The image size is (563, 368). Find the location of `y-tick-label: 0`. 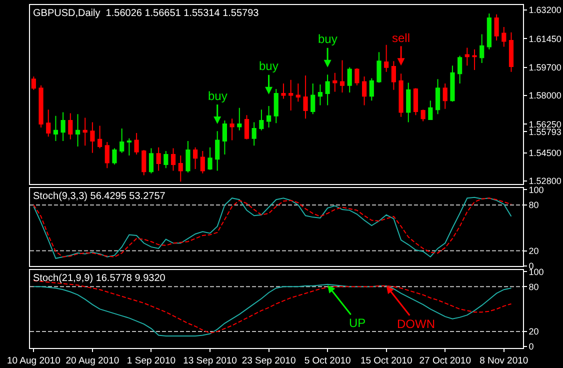

y-tick-label: 0 is located at coordinates (531, 347).